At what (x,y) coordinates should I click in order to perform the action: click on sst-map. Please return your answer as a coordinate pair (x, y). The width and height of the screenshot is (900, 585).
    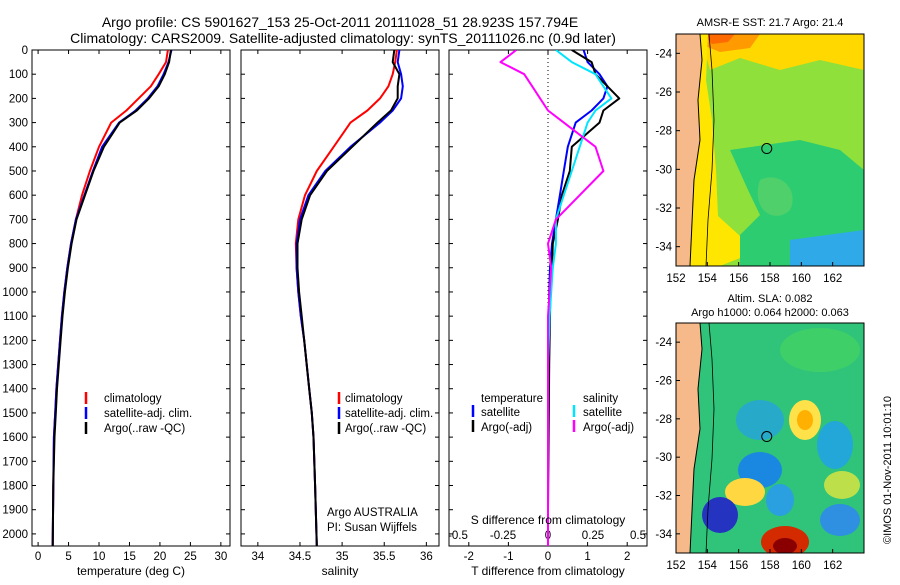
    Looking at the image, I should click on (770, 150).